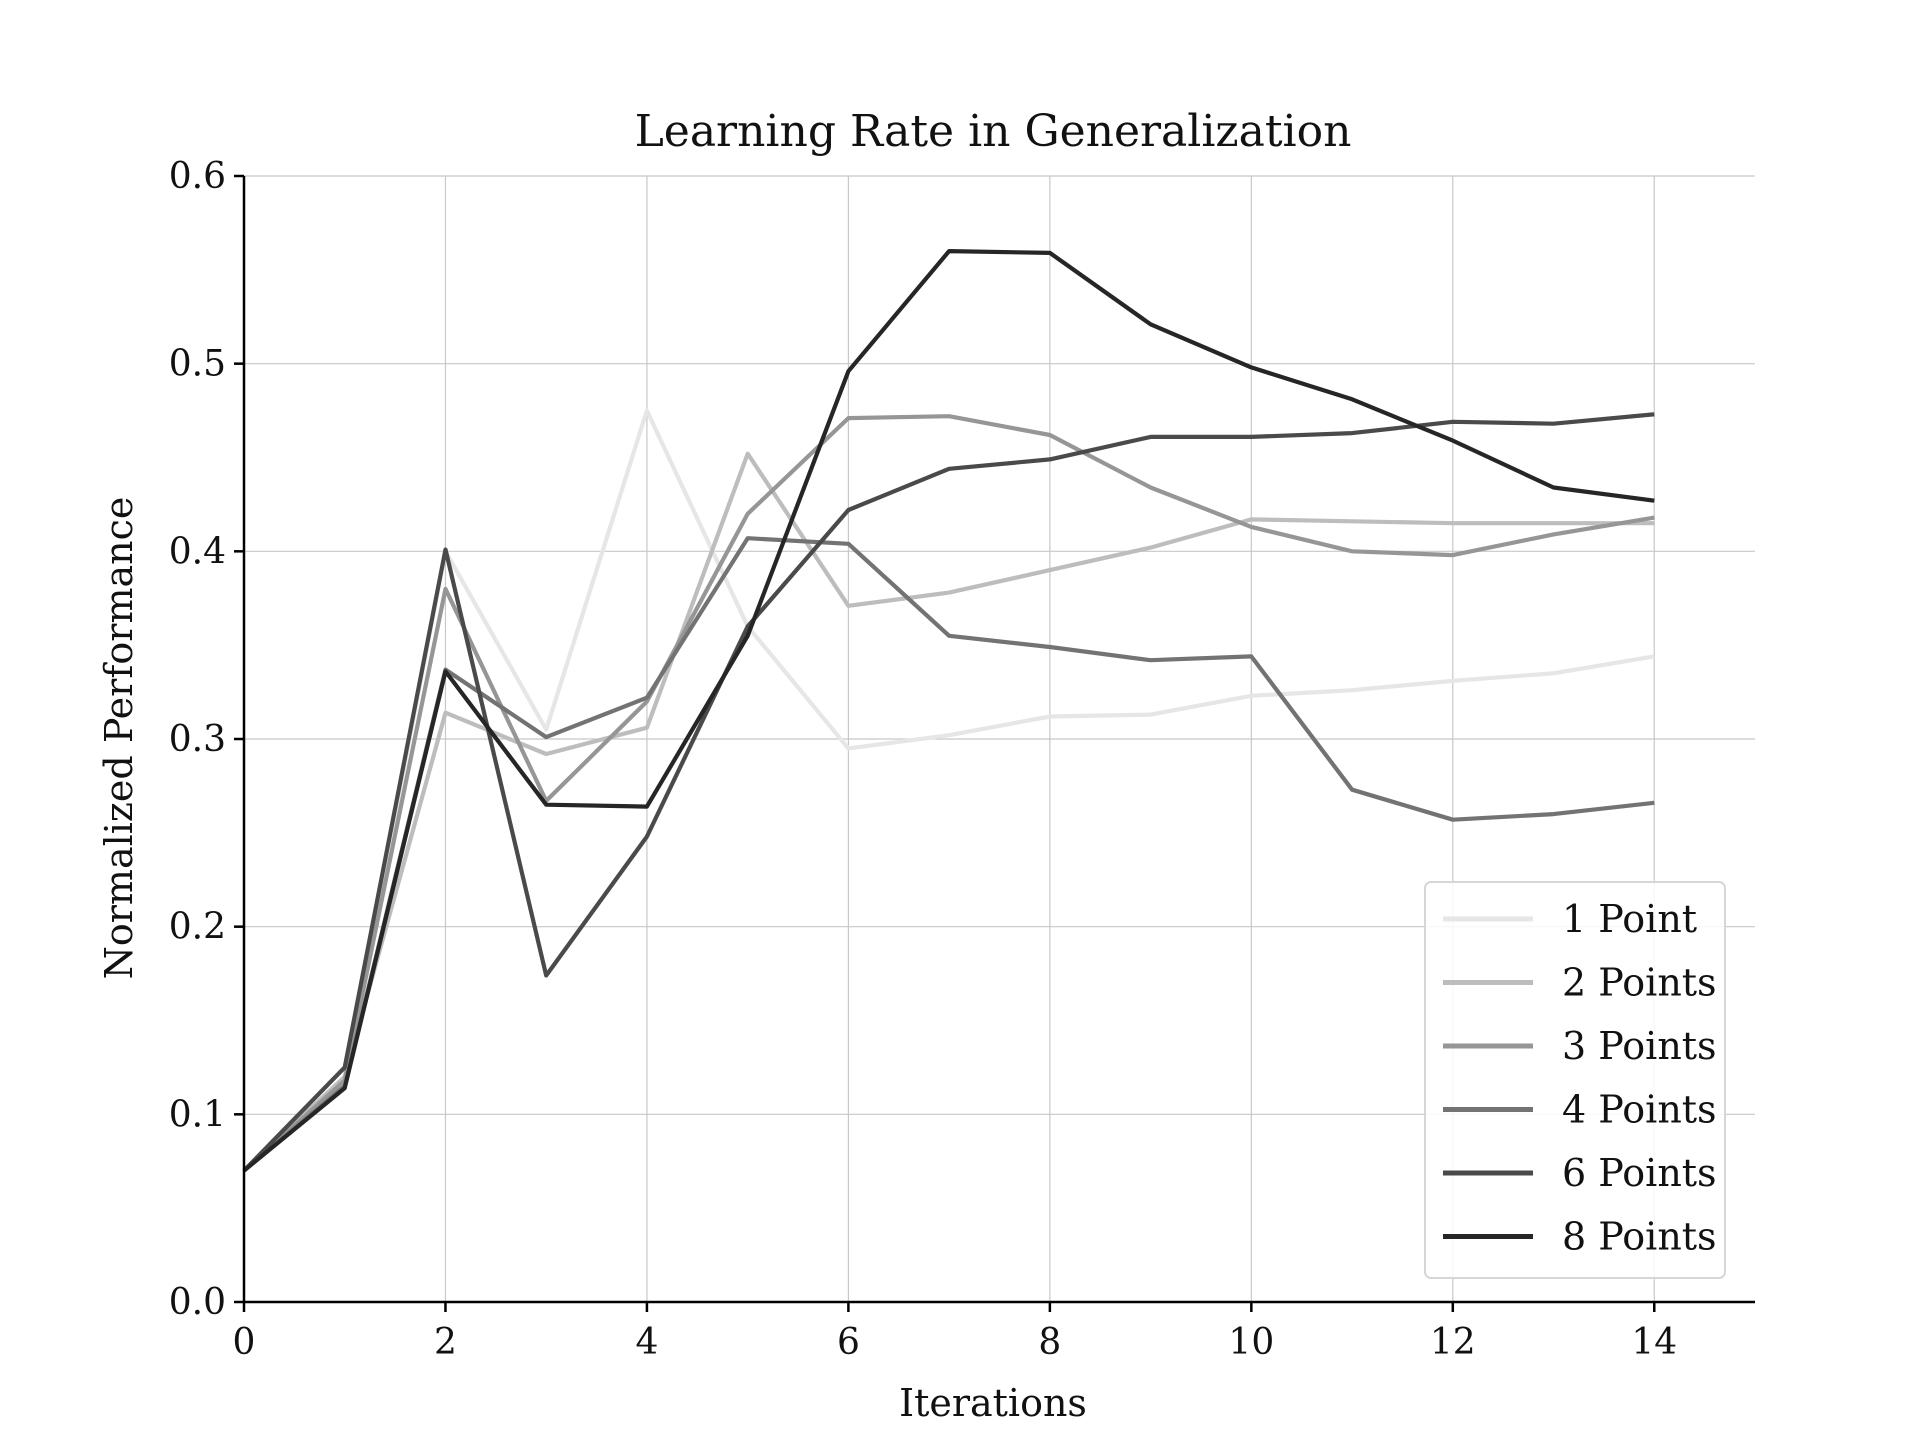  What do you see at coordinates (993, 1403) in the screenshot?
I see `x-axis-label: Iterations` at bounding box center [993, 1403].